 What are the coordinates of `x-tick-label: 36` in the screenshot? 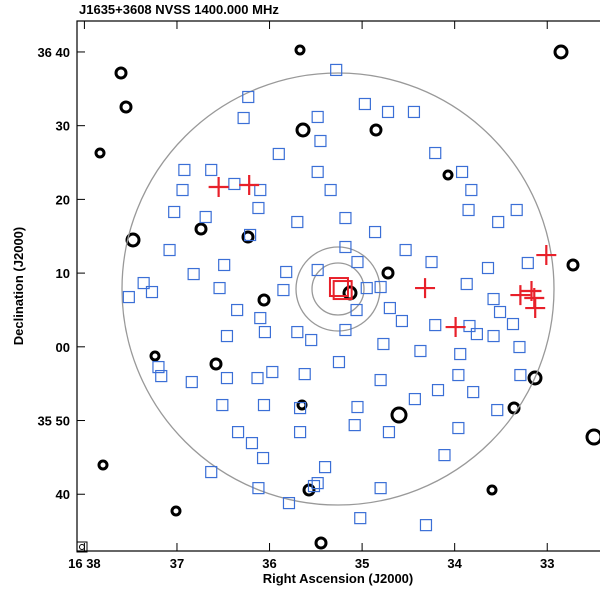 It's located at (269, 563).